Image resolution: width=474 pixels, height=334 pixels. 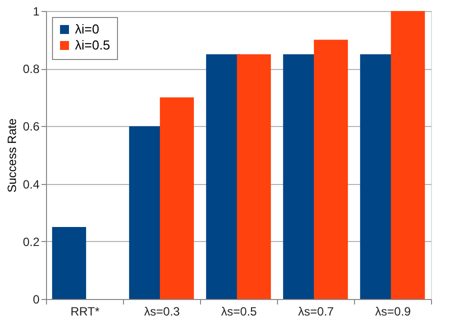 What do you see at coordinates (36, 299) in the screenshot?
I see `y-tick-label: 0` at bounding box center [36, 299].